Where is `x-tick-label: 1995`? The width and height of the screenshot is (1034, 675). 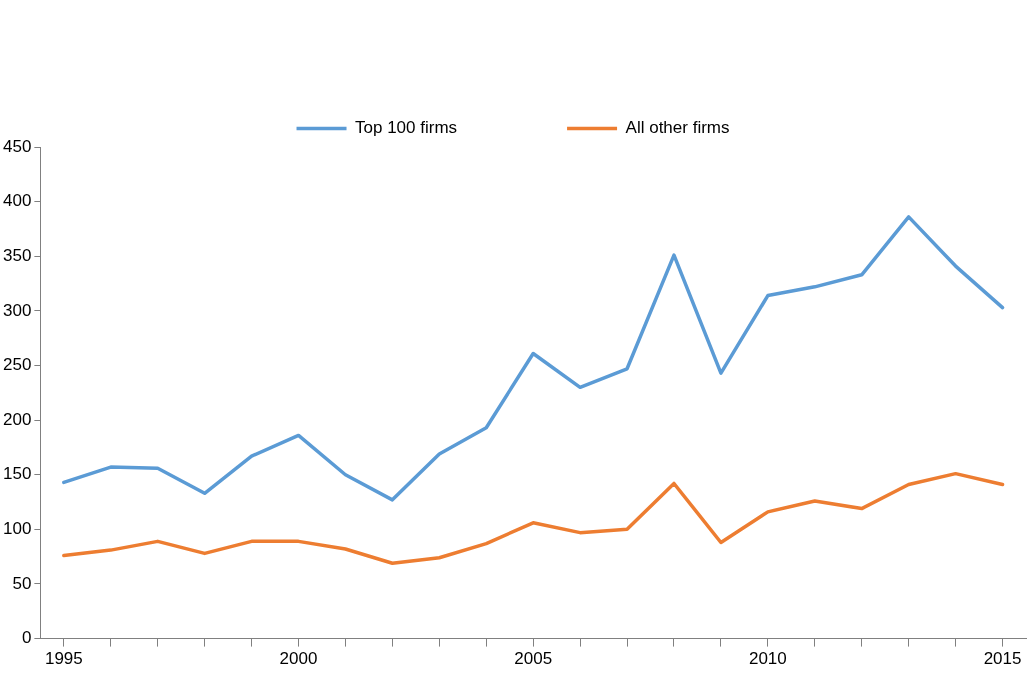 x-tick-label: 1995 is located at coordinates (63, 659).